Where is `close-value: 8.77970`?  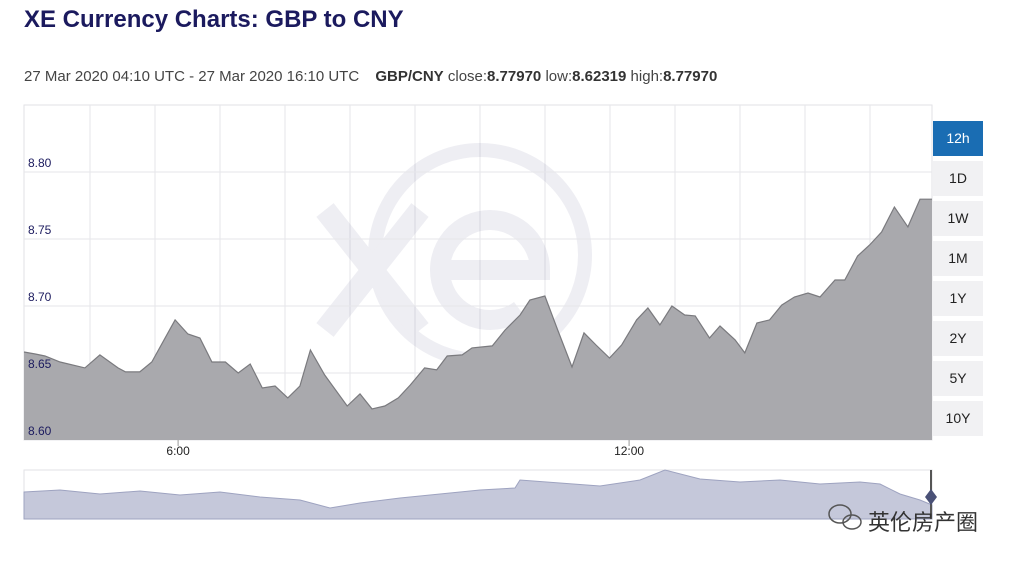
close-value: 8.77970 is located at coordinates (514, 76).